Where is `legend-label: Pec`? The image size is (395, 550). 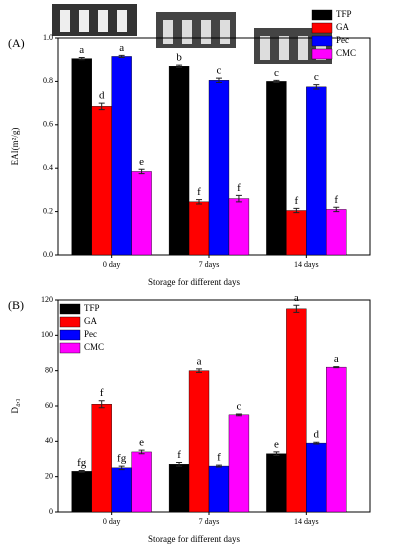 legend-label: Pec is located at coordinates (90, 334).